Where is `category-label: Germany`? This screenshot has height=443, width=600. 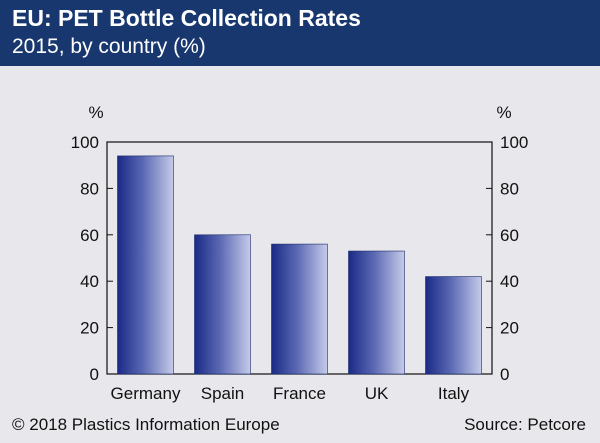 category-label: Germany is located at coordinates (146, 393).